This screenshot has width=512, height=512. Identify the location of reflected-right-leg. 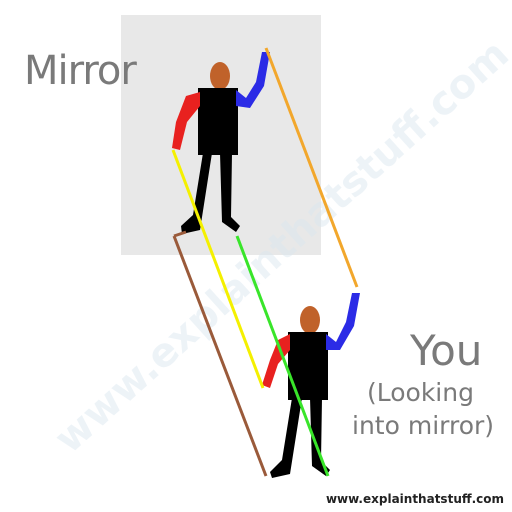
(230, 192).